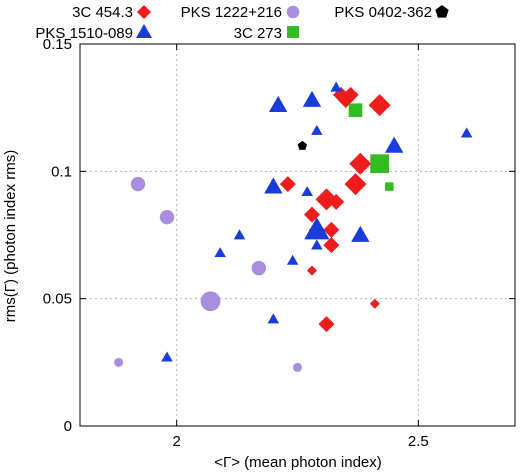  What do you see at coordinates (176, 441) in the screenshot?
I see `x-tick-label: 2` at bounding box center [176, 441].